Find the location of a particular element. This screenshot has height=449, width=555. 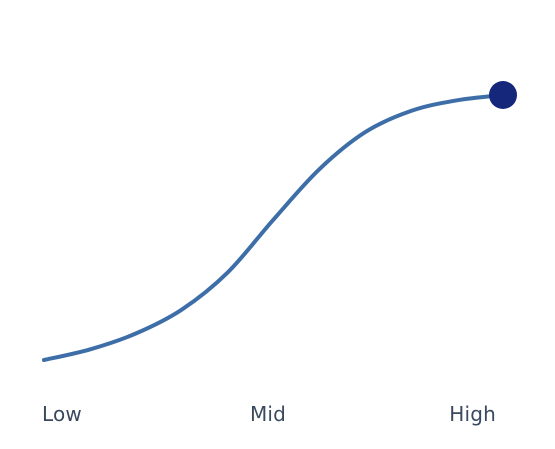

marker-layer is located at coordinates (503, 95).